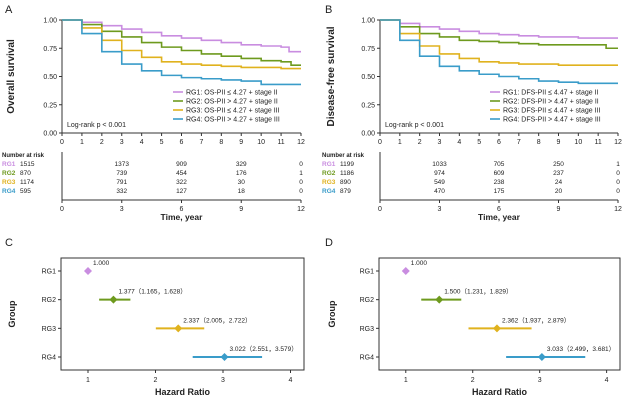  Describe the element at coordinates (559, 182) in the screenshot. I see `risk-cell: 24` at that location.